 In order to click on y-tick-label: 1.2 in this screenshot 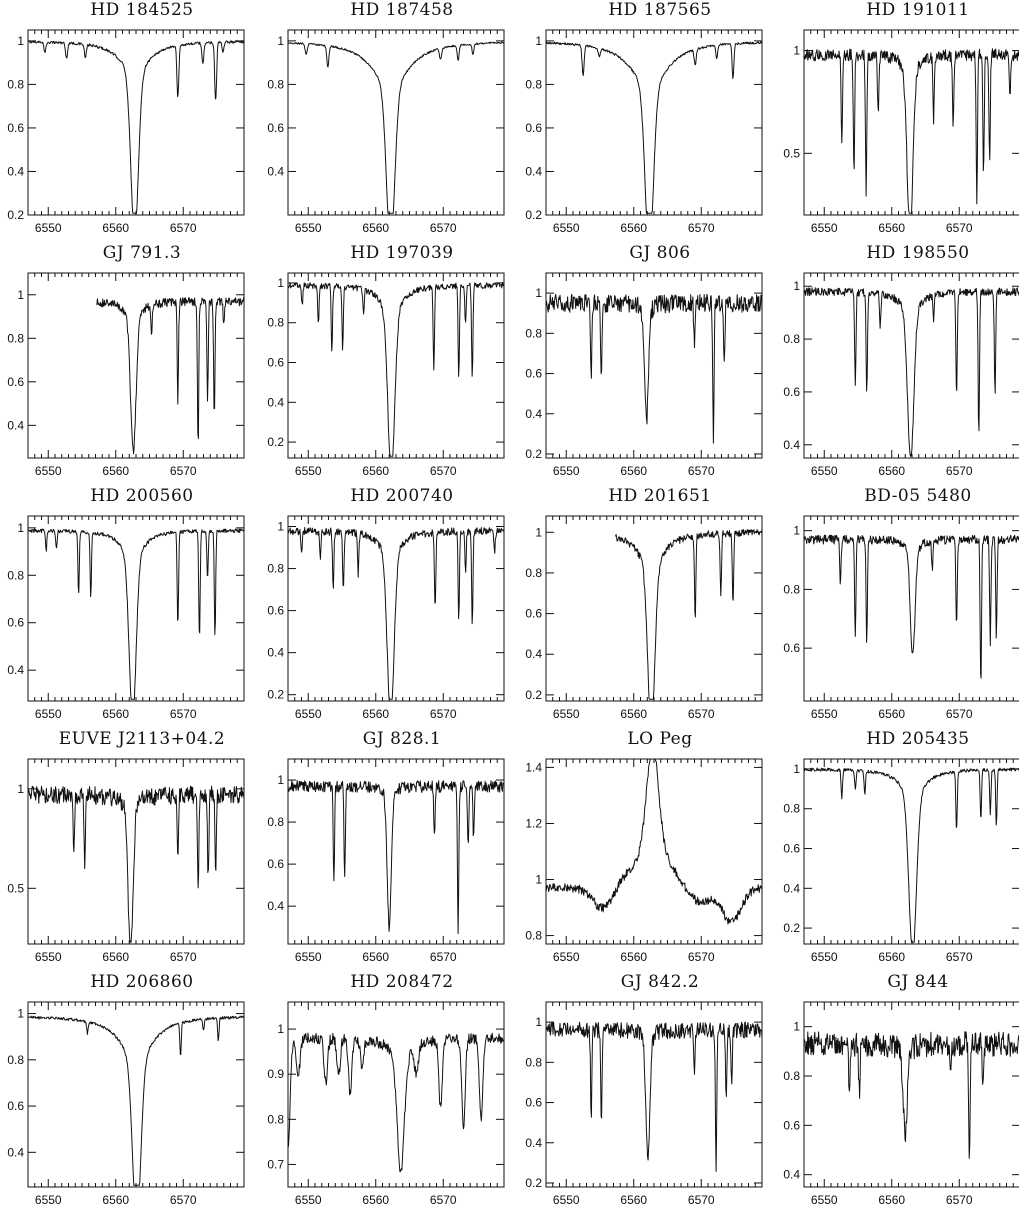, I will do `click(533, 823)`.